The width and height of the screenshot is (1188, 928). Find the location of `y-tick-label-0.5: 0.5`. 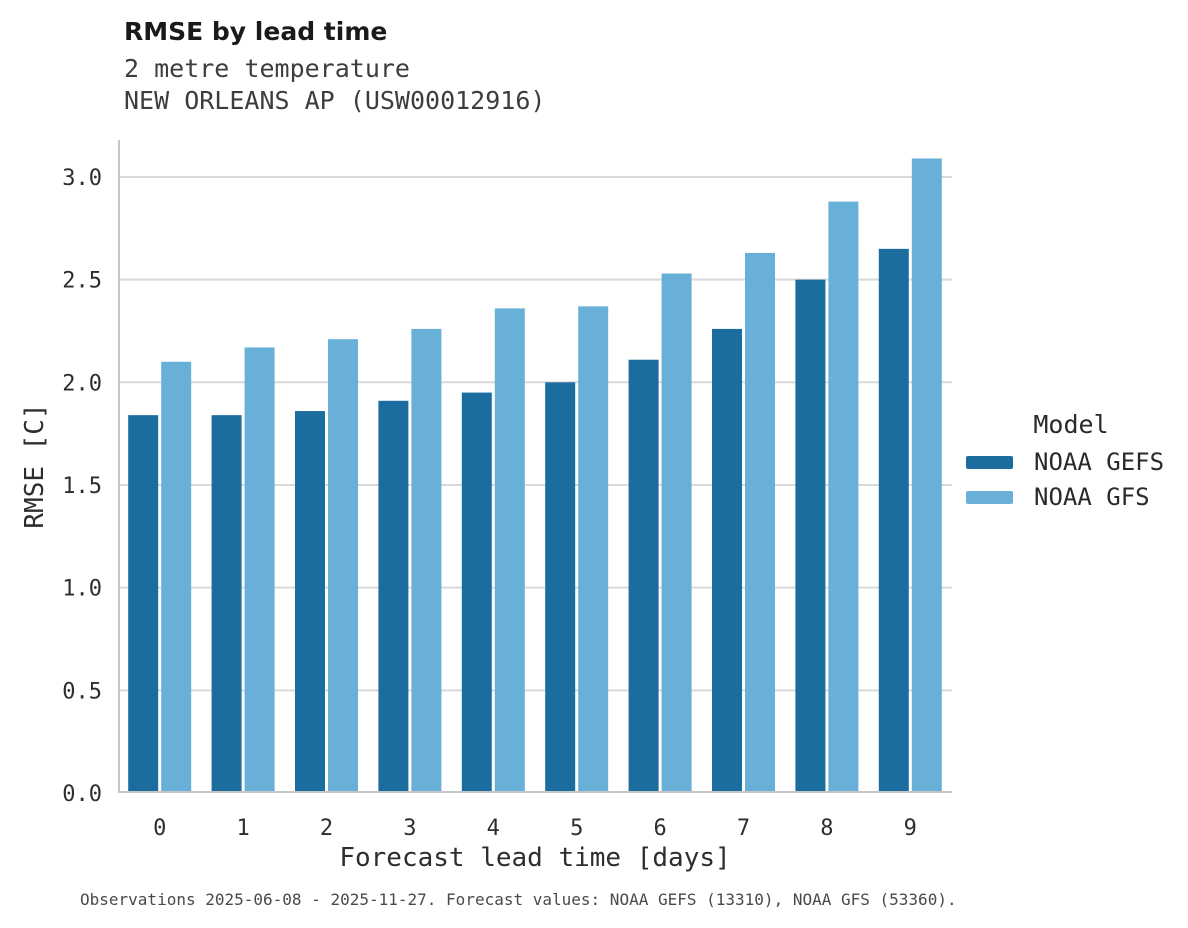

y-tick-label-0.5: 0.5 is located at coordinates (82, 691).